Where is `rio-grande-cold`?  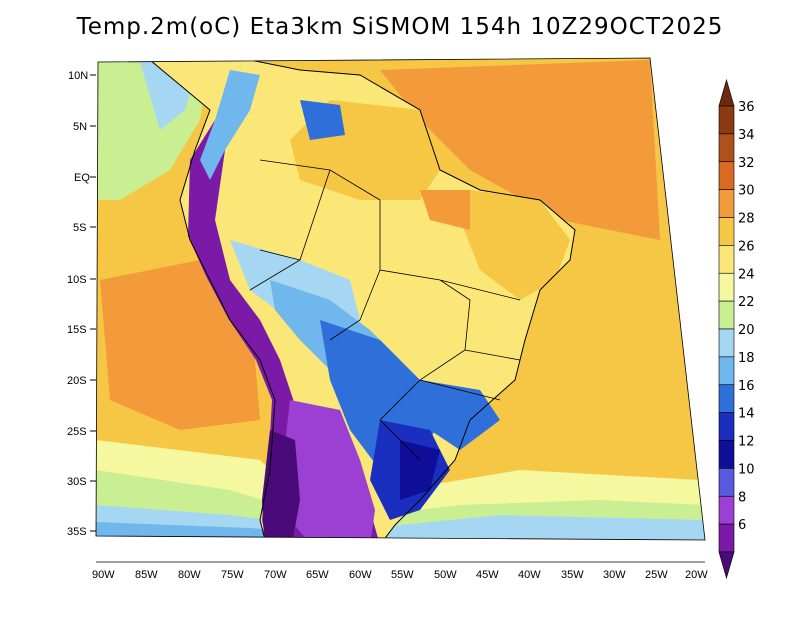
rio-grande-cold is located at coordinates (420, 470).